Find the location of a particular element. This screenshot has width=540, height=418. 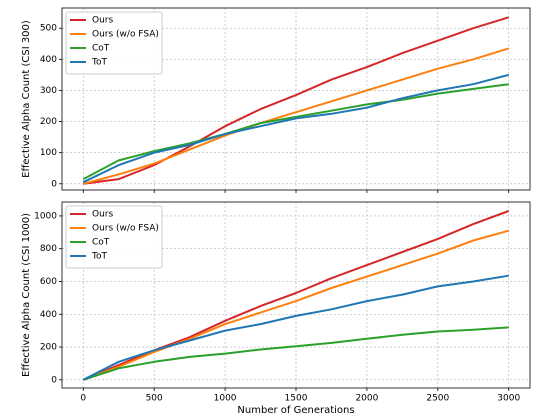

y-axis-label: Effective Alpha Count (CSI 1000) is located at coordinates (26, 295).